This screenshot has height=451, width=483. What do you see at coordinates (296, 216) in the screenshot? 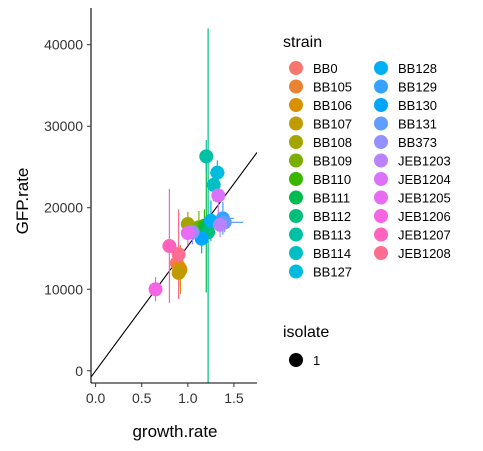
I see `legend-key-bb112` at bounding box center [296, 216].